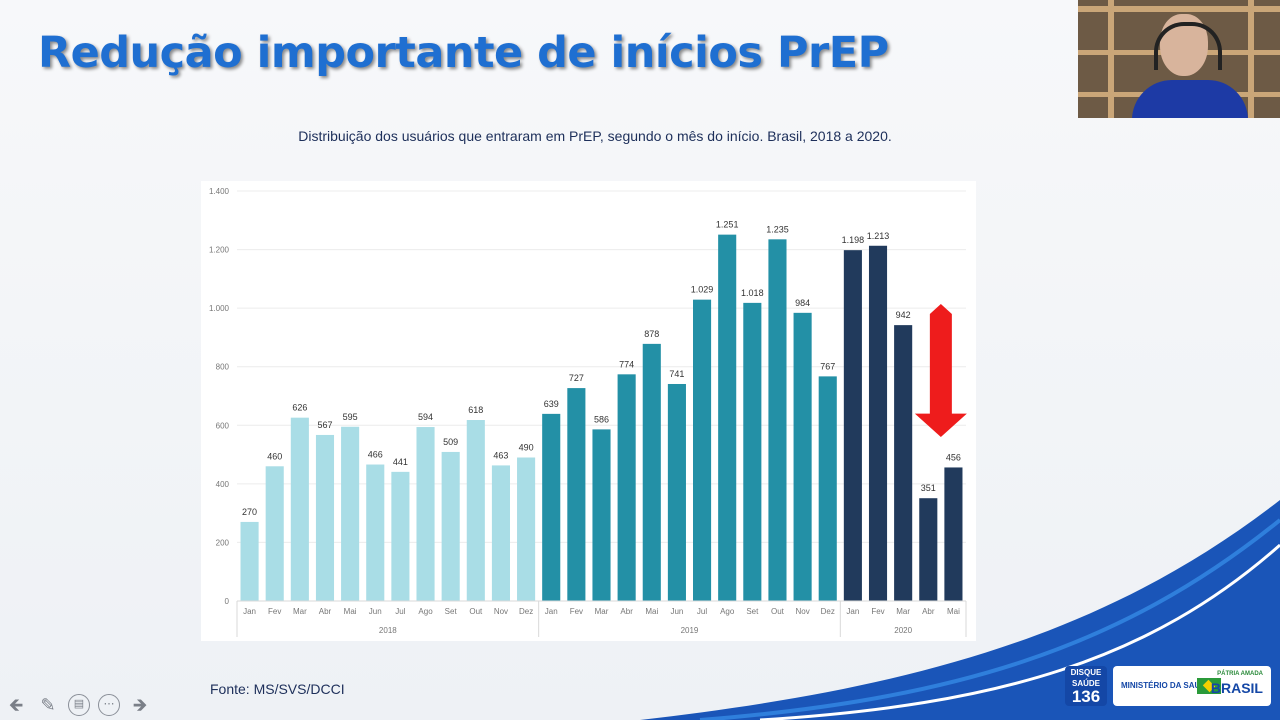  Describe the element at coordinates (227, 601) in the screenshot. I see `y-tick-label: 0` at that location.